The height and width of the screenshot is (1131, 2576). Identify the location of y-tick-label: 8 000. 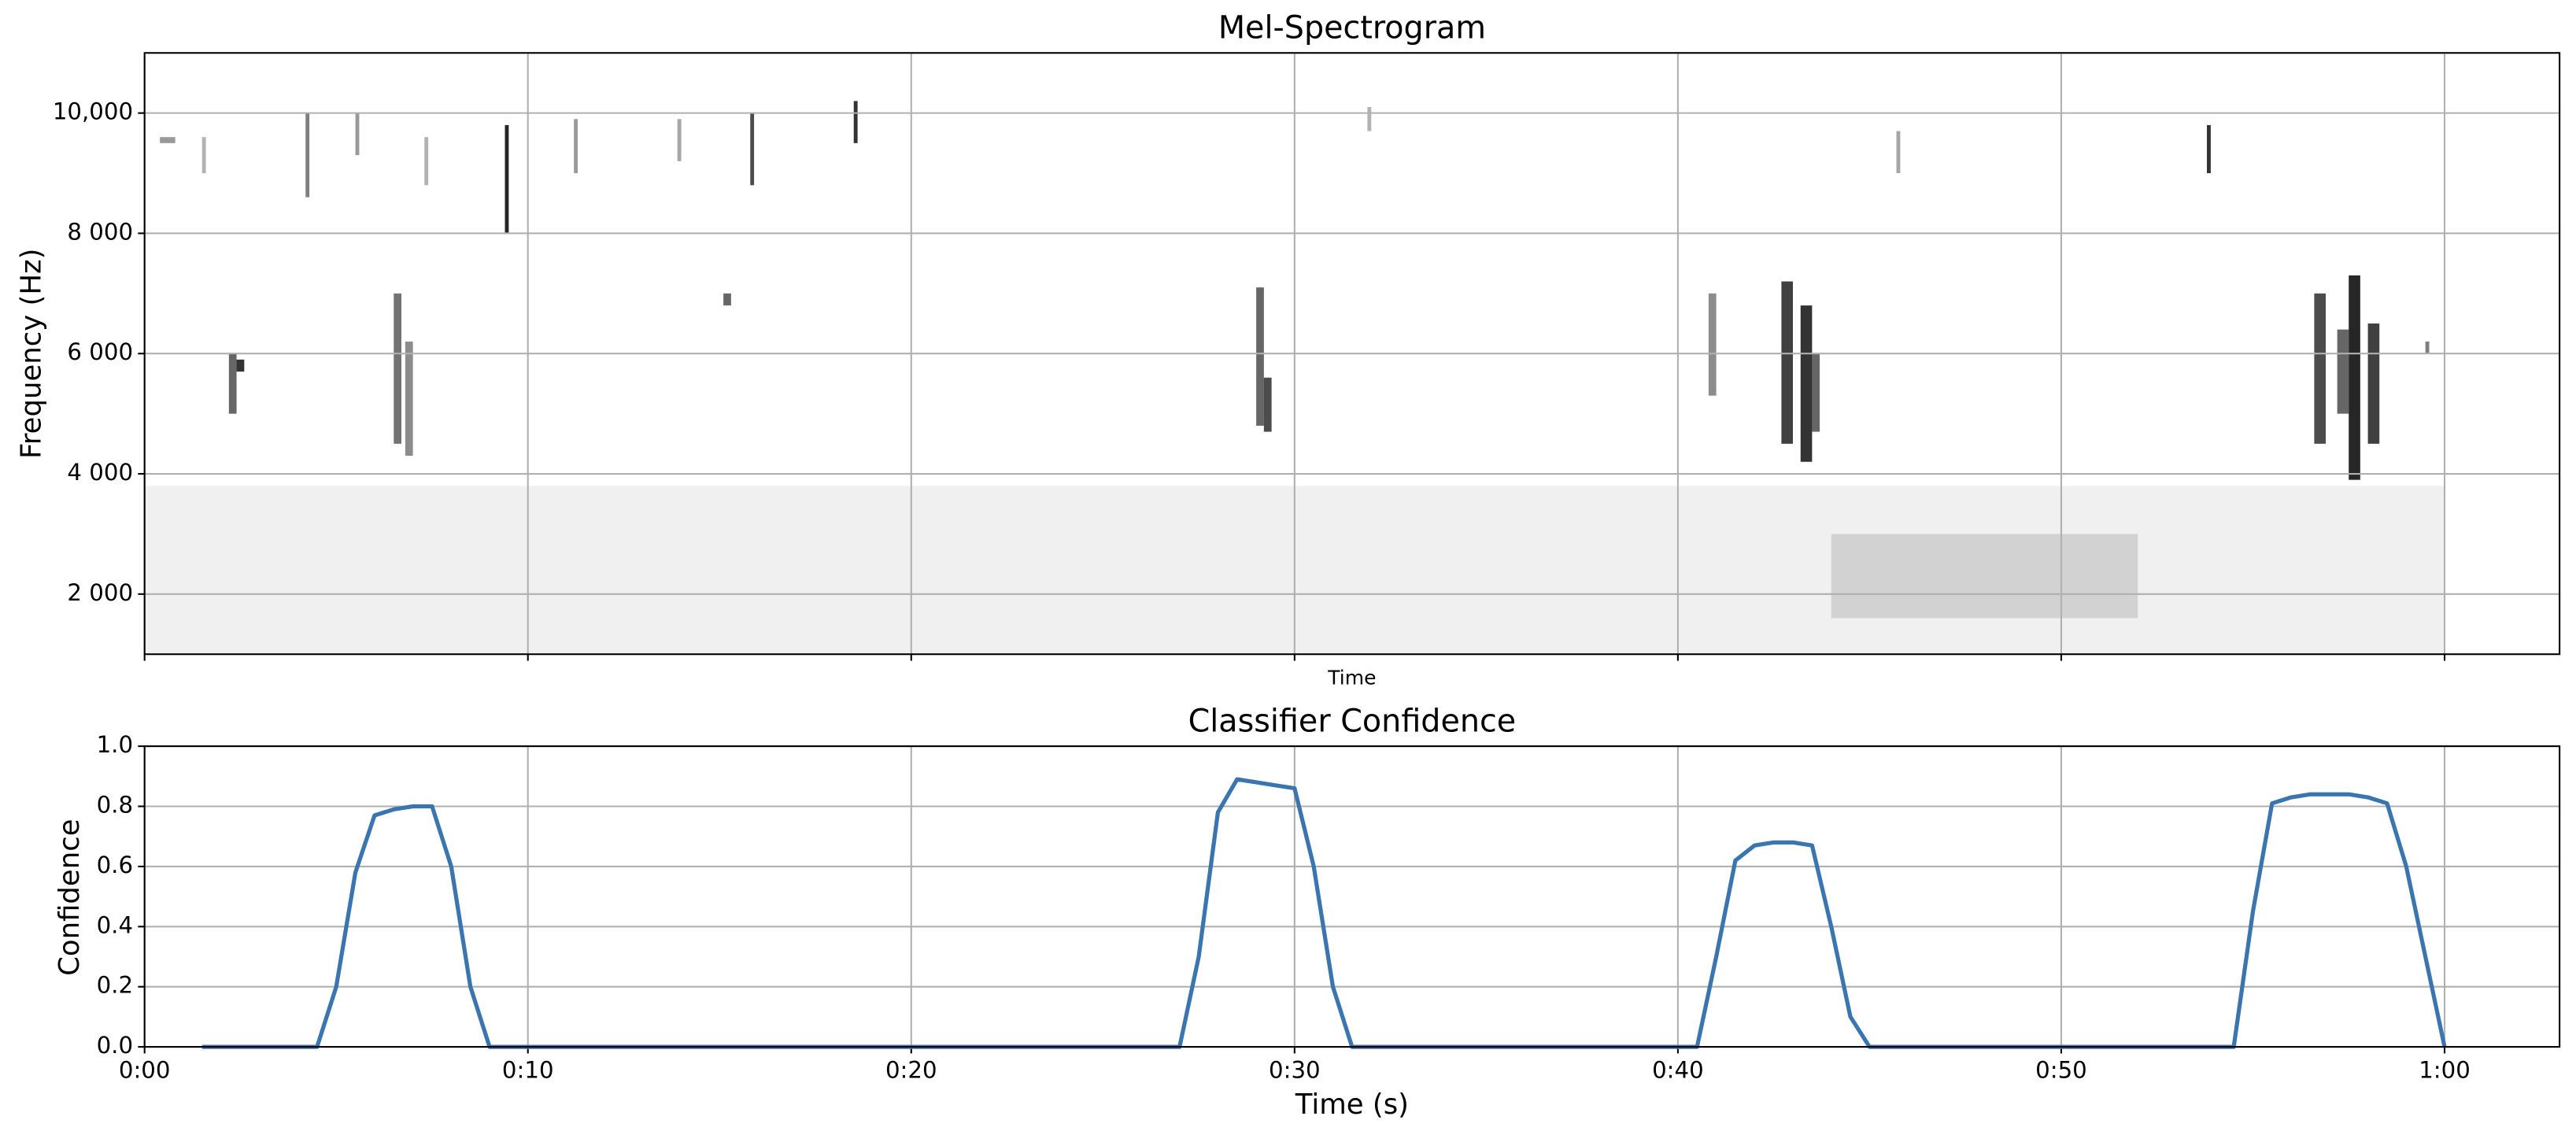
(100, 232).